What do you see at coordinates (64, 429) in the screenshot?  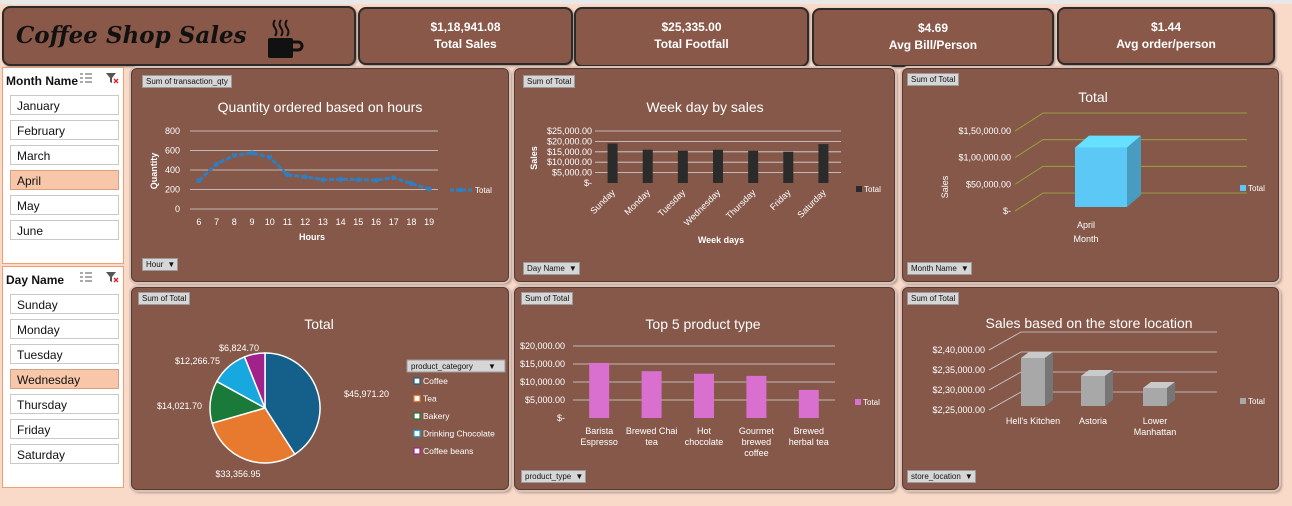 I see `day-item: Friday` at bounding box center [64, 429].